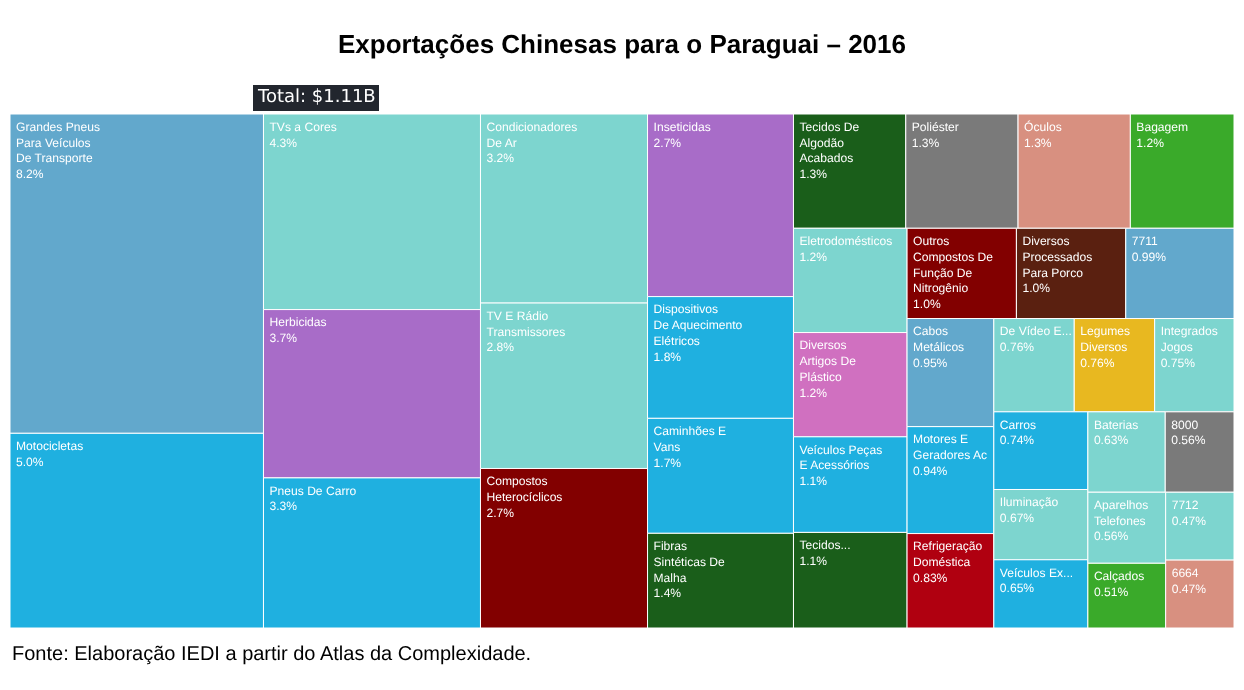  What do you see at coordinates (272, 655) in the screenshot?
I see `source-note: Fonte: Elaboração IEDI a partir do Atlas da Complexidade.` at bounding box center [272, 655].